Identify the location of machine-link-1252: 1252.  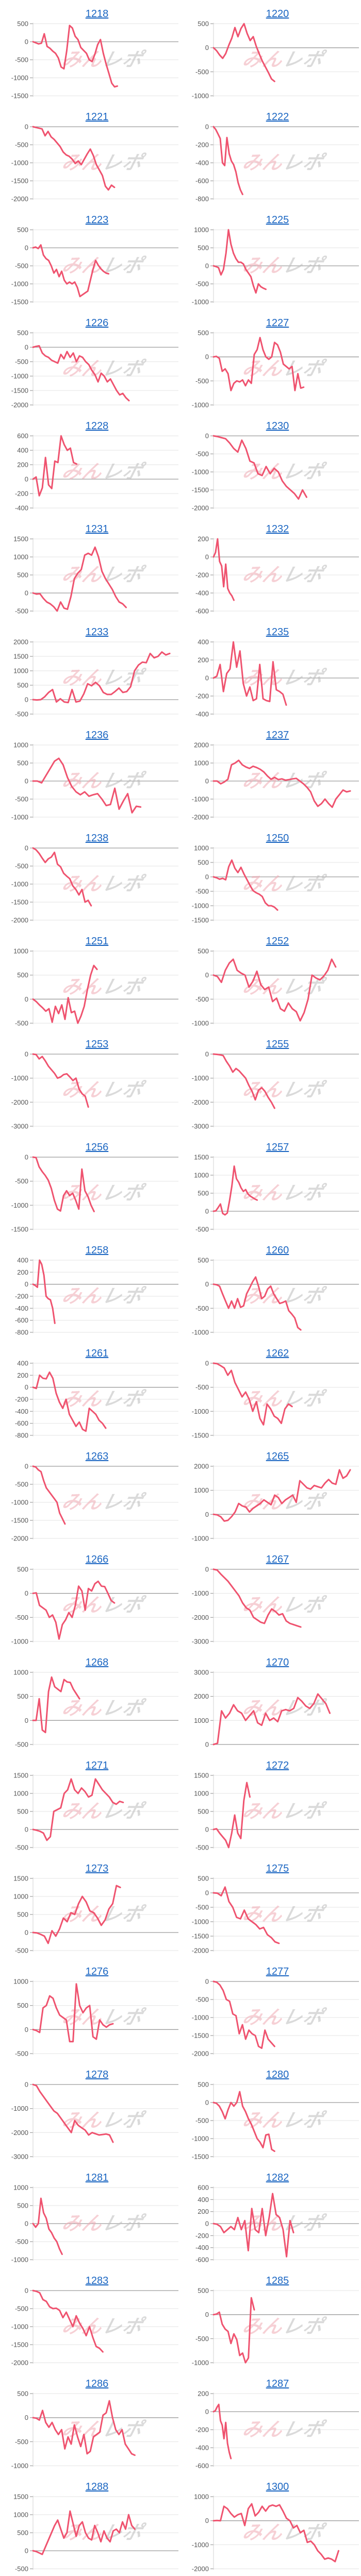
(277, 941).